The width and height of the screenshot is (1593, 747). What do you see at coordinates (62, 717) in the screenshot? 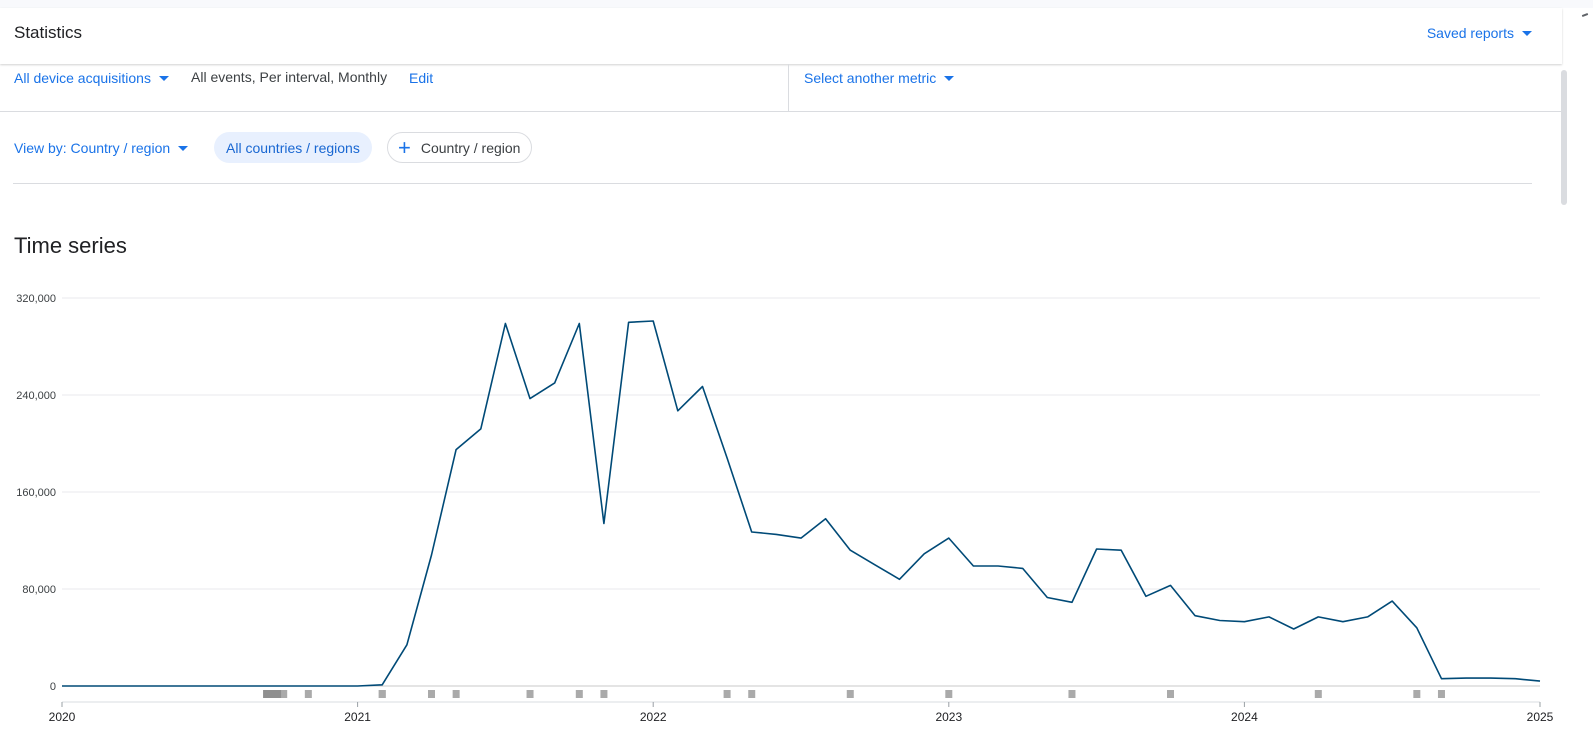
I see `x-tick-label: 2020` at bounding box center [62, 717].